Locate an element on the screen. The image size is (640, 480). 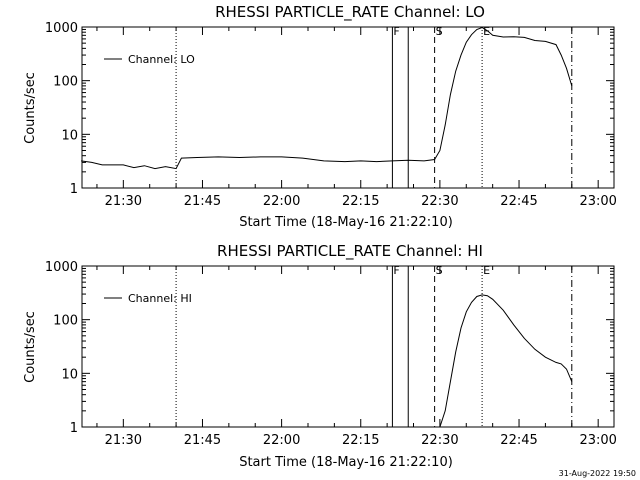
y-tick-label-lo: 10 is located at coordinates (69, 135).